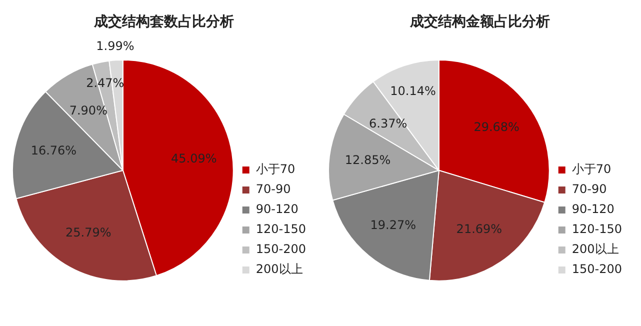  What do you see at coordinates (89, 232) in the screenshot?
I see `data-label: 25.79%` at bounding box center [89, 232].